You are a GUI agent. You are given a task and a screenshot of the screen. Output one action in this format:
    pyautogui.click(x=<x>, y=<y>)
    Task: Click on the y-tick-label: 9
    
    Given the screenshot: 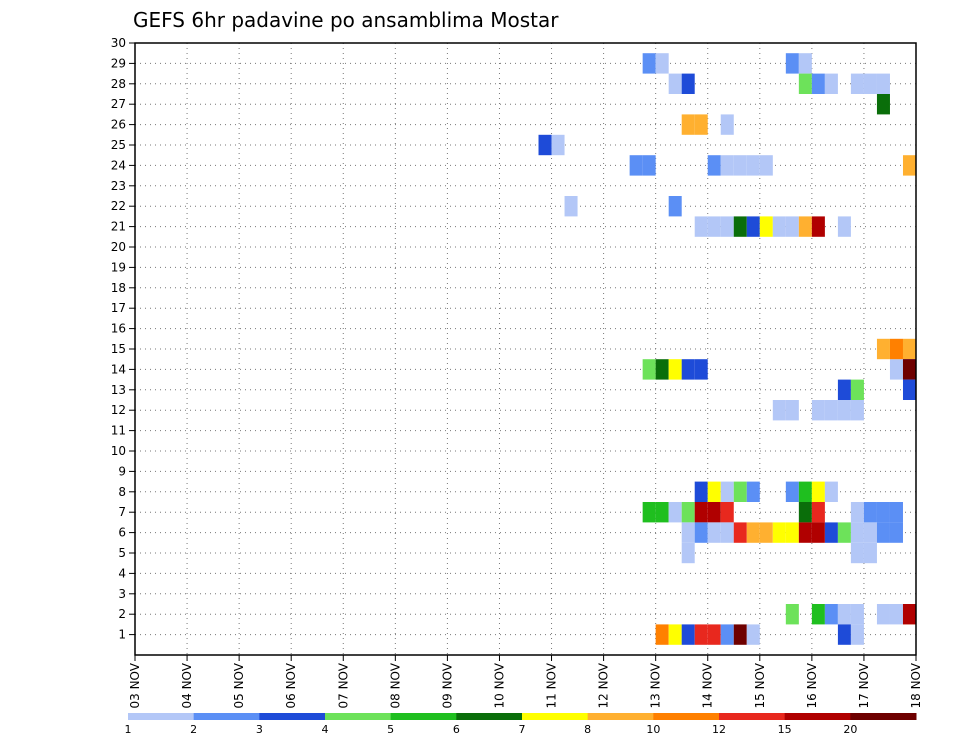 What is the action you would take?
    pyautogui.click(x=122, y=471)
    